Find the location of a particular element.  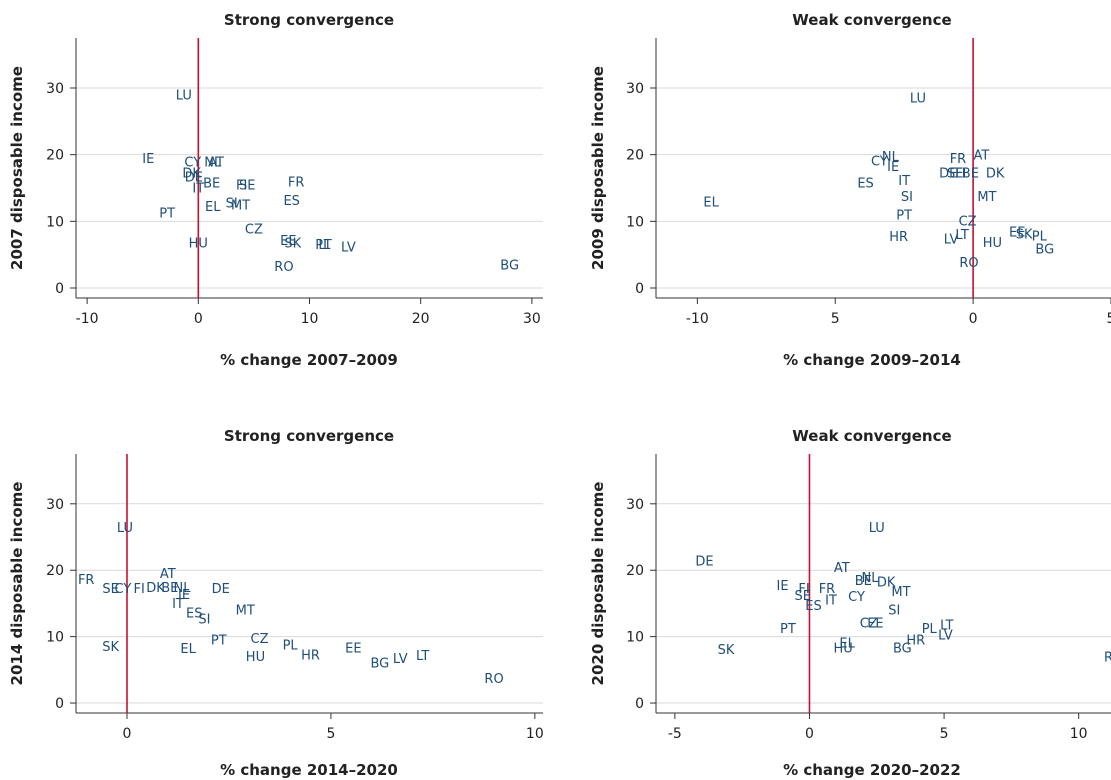

country-point-el: EL is located at coordinates (188, 649).